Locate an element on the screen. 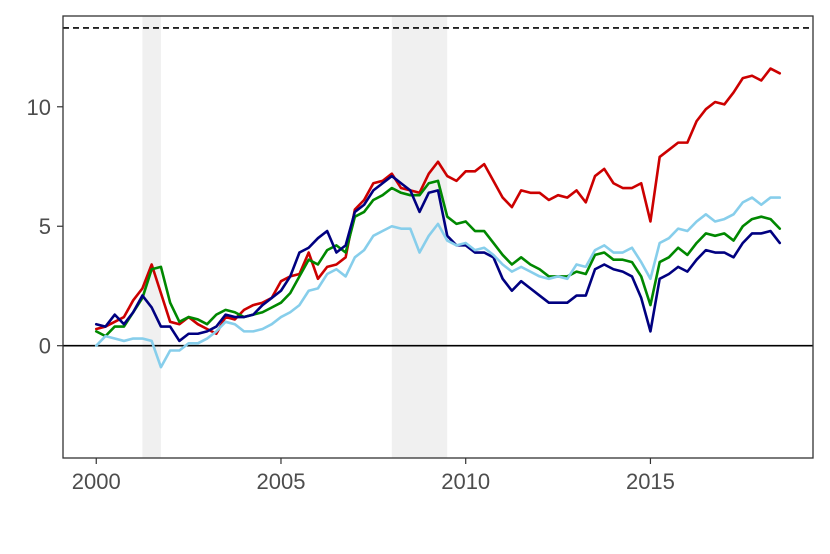 The image size is (830, 554). x-tick-label: 2015 is located at coordinates (650, 481).